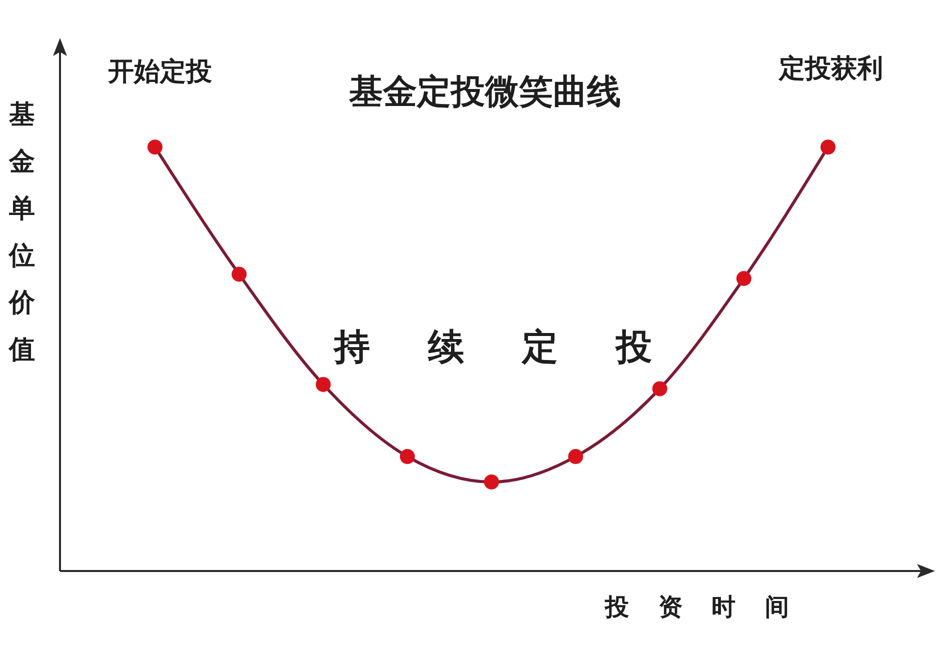 The width and height of the screenshot is (943, 649). I want to click on annotation: 持续定投, so click(493, 347).